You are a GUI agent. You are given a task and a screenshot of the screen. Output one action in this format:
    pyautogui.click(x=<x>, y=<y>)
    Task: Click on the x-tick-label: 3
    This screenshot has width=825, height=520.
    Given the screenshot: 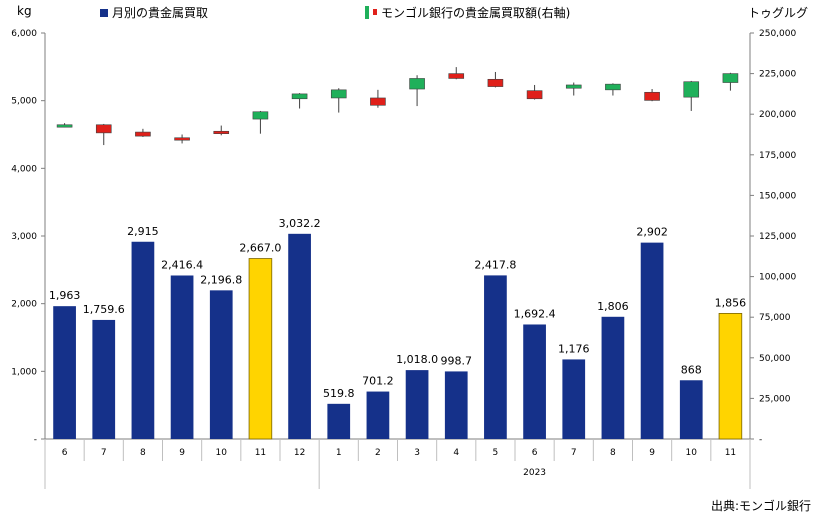 What is the action you would take?
    pyautogui.click(x=417, y=453)
    